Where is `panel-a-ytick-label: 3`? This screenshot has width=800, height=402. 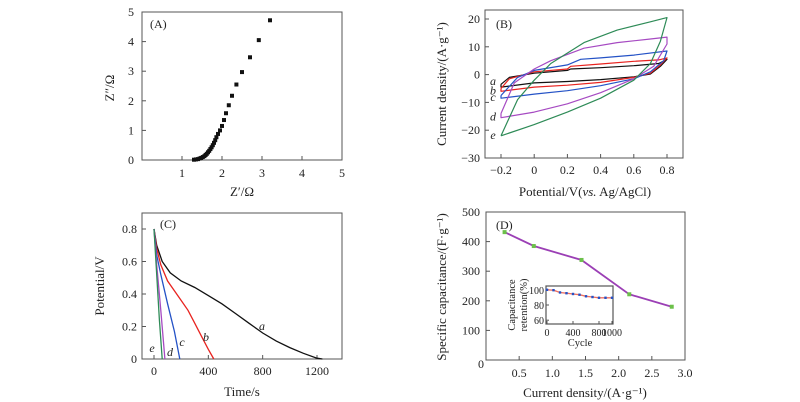 panel-a-ytick-label: 3 is located at coordinates (131, 71).